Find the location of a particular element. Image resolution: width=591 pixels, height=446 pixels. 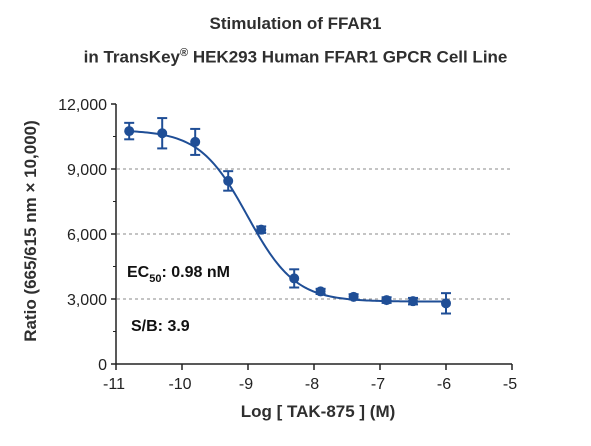

x-tick-label: -10 is located at coordinates (179, 384).